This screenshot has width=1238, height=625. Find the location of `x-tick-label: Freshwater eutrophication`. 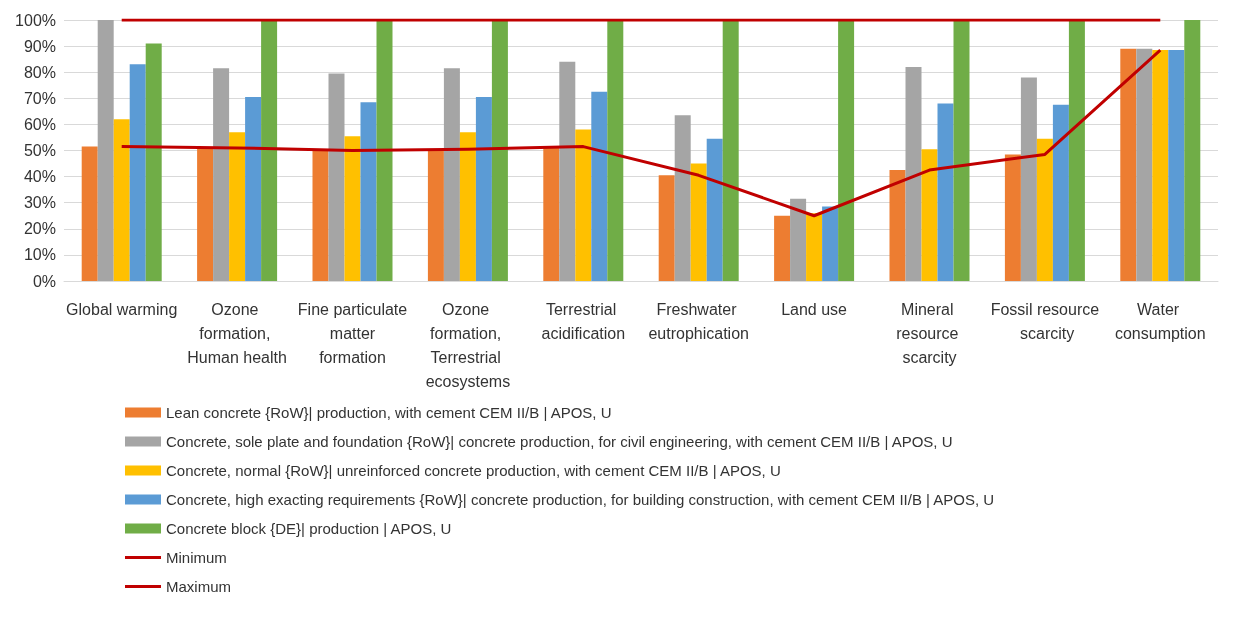

x-tick-label: Freshwater eutrophication is located at coordinates (698, 321).